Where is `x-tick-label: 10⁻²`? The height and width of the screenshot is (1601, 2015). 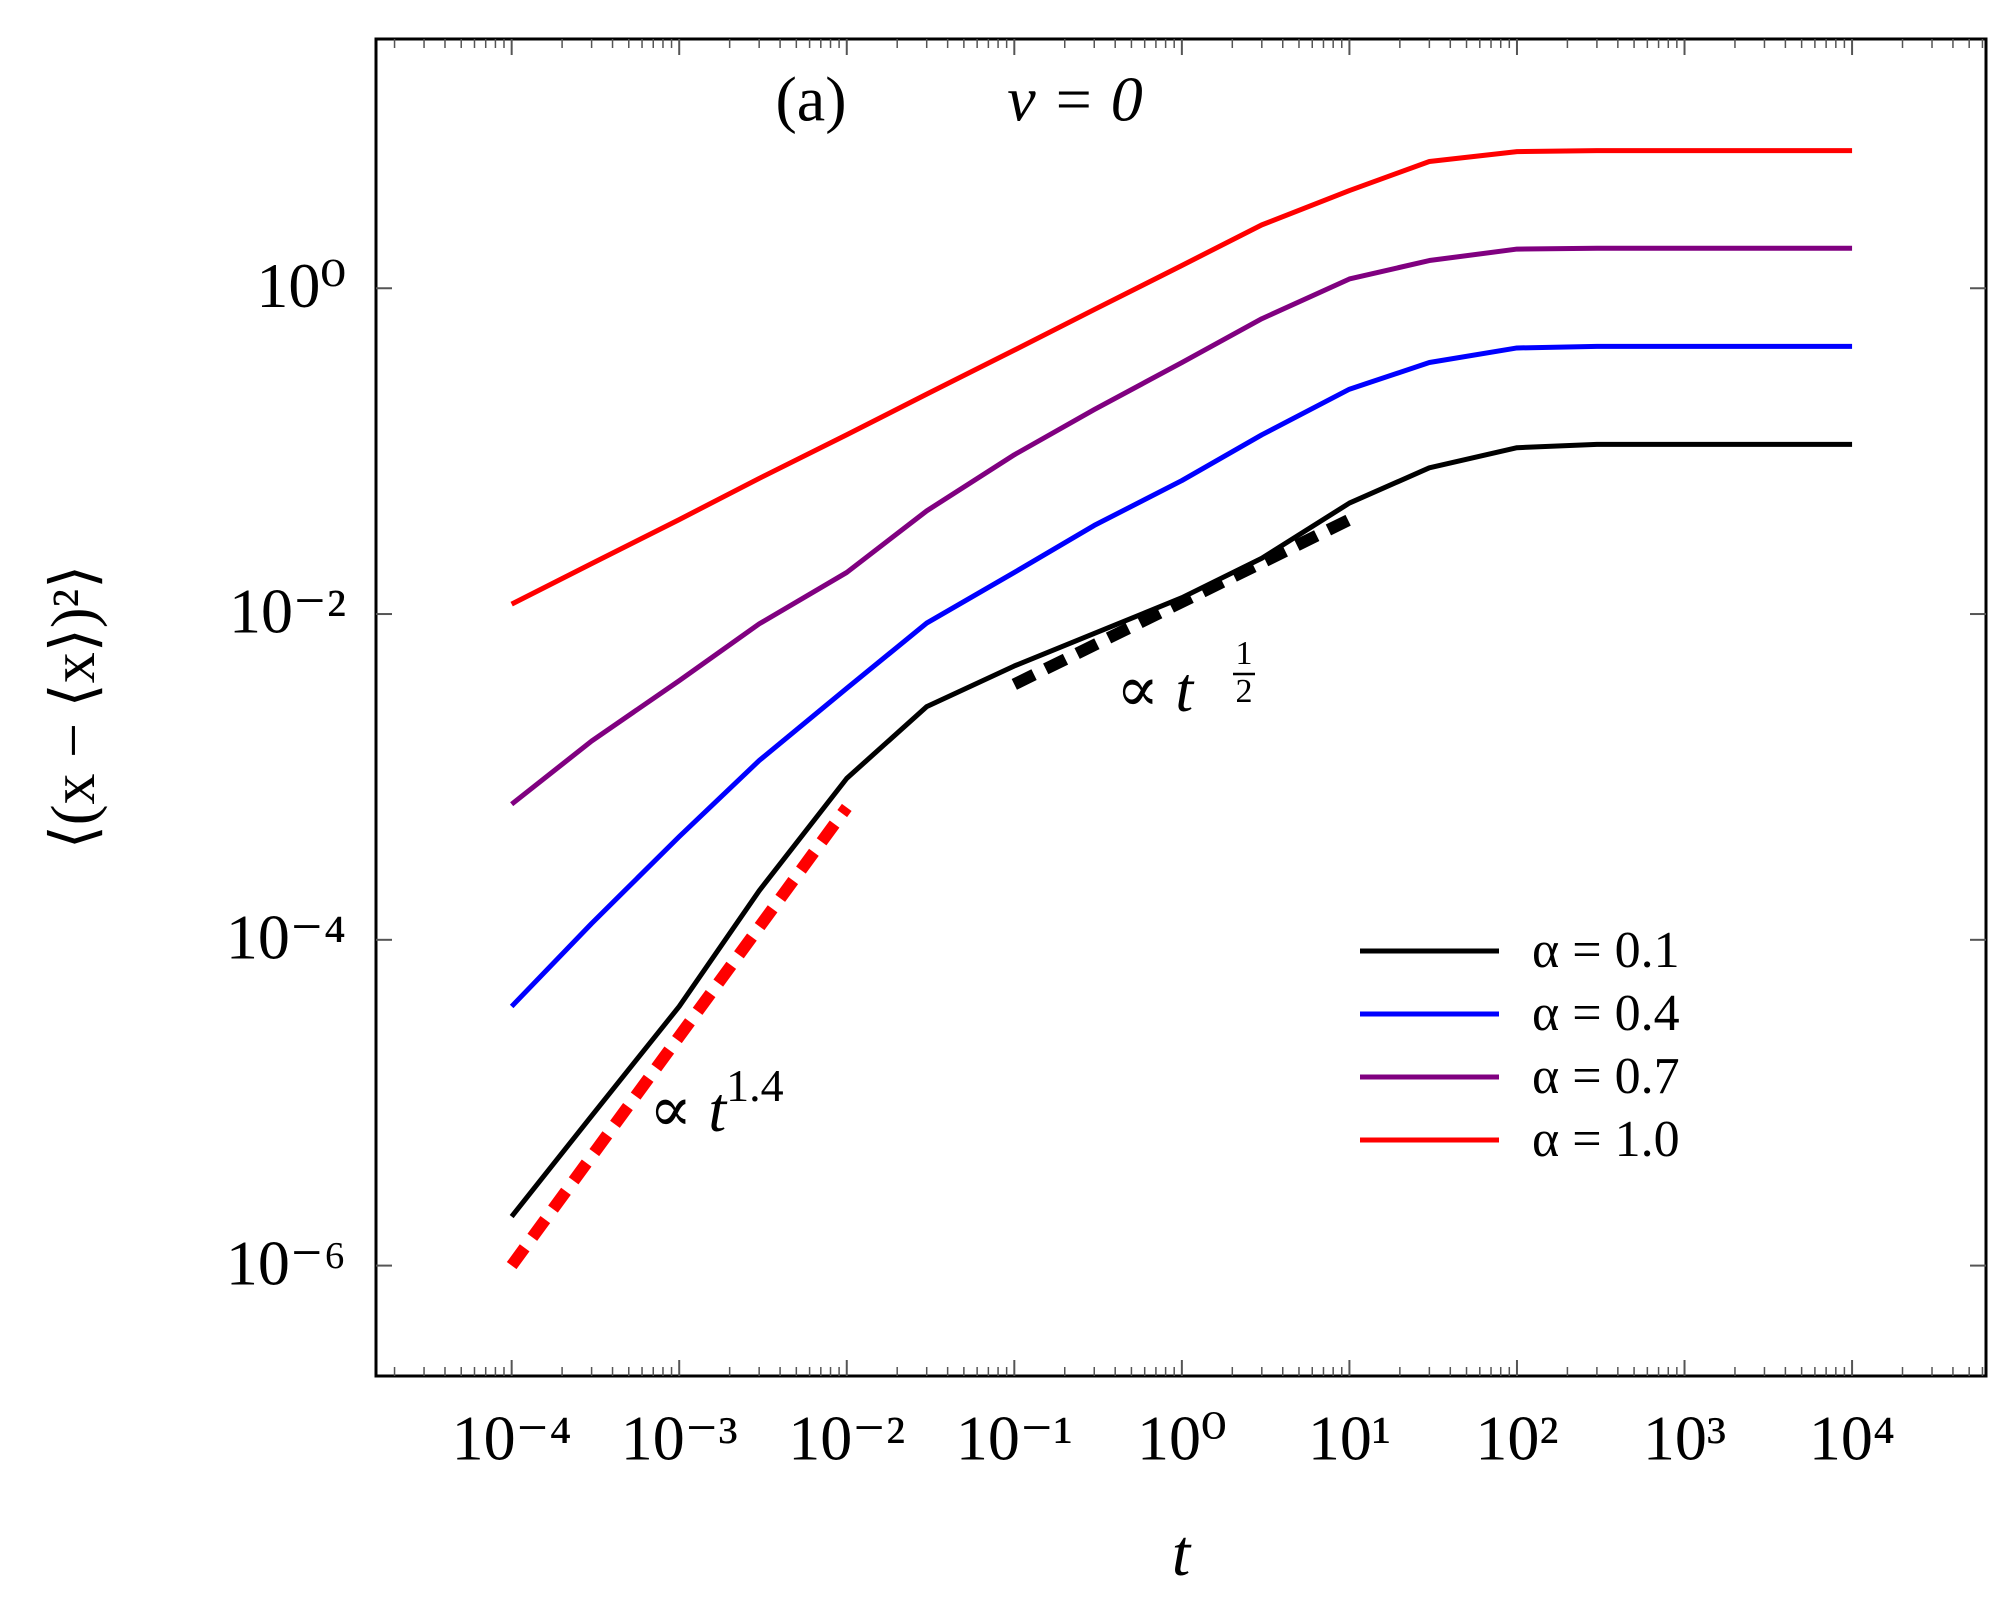 x-tick-label: 10⁻² is located at coordinates (846, 1438).